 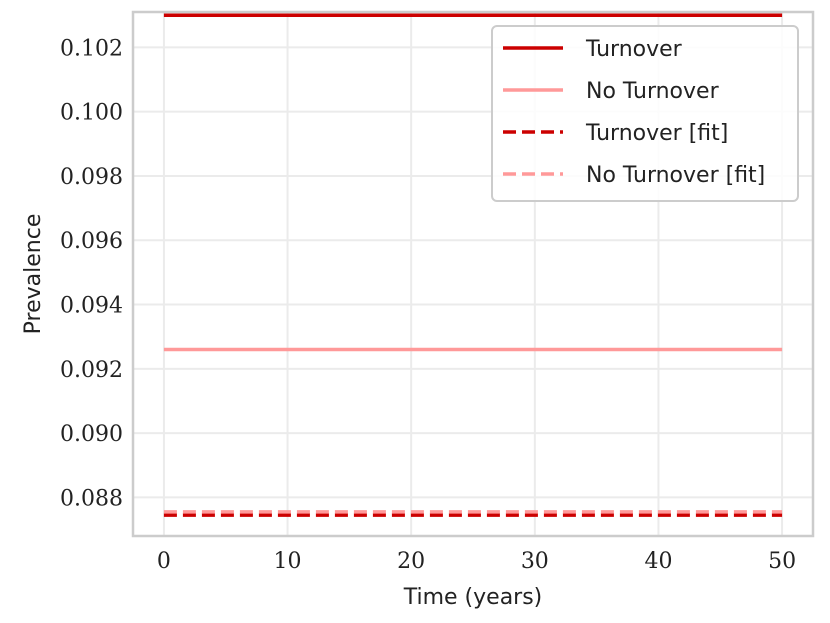 I want to click on y-tick-label: 0.102, so click(x=91, y=48).